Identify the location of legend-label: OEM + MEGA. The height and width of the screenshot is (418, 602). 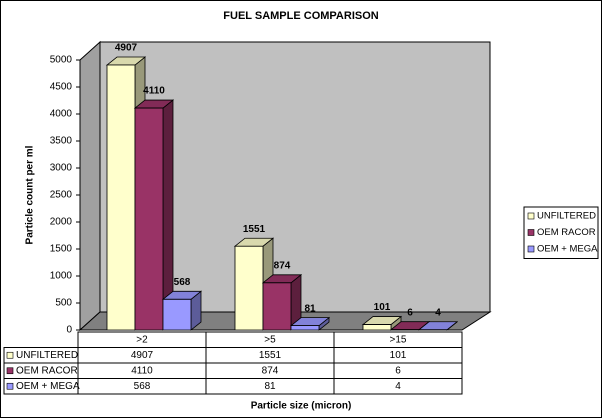
(567, 249).